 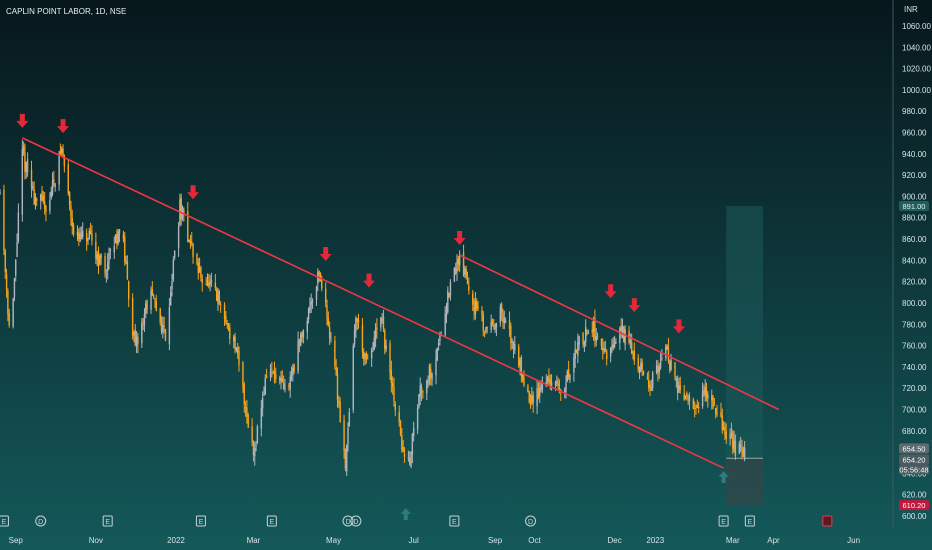 I want to click on y-tick-label: 960.00, so click(x=914, y=133).